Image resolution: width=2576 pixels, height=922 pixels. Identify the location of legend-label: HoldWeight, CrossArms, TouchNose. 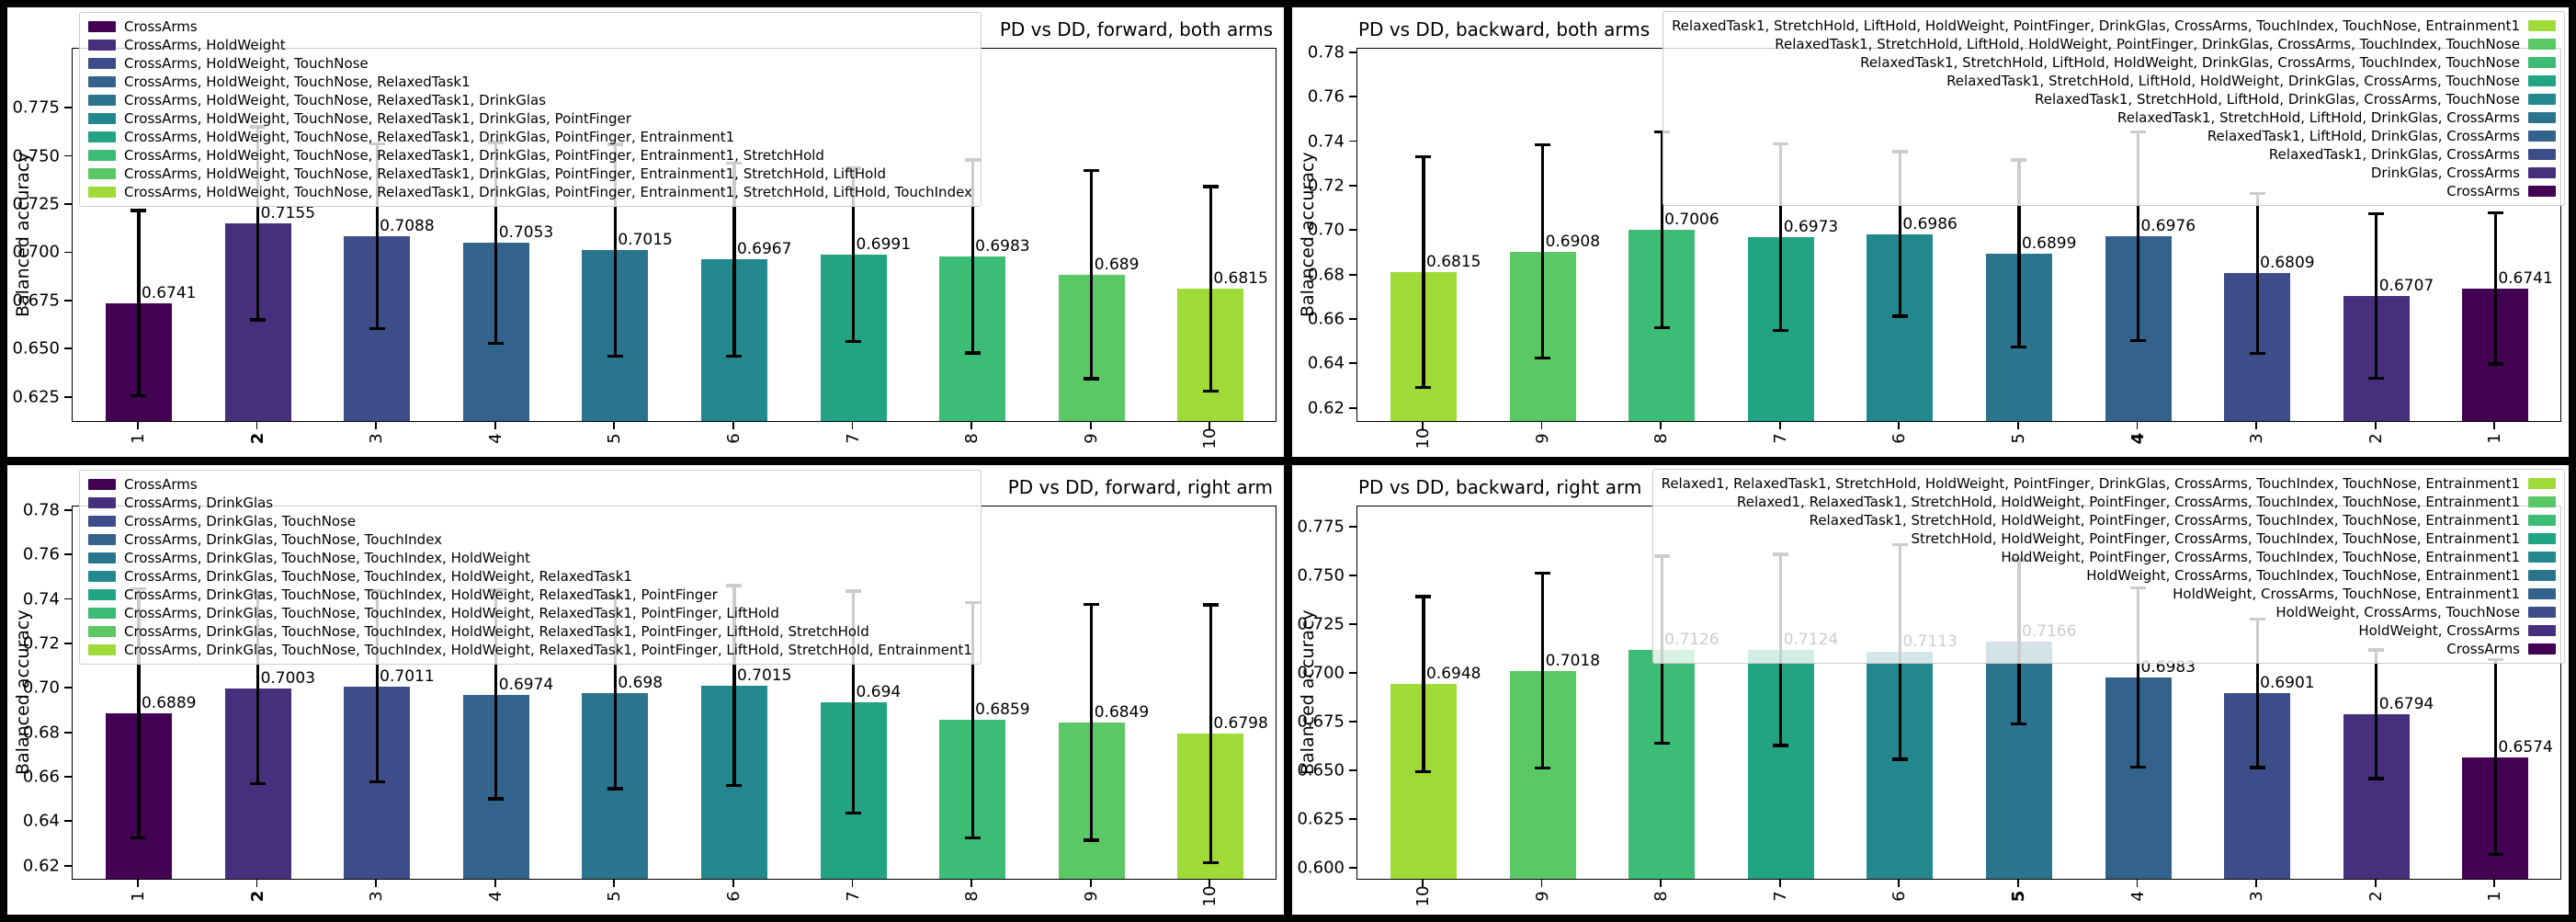
(2397, 612).